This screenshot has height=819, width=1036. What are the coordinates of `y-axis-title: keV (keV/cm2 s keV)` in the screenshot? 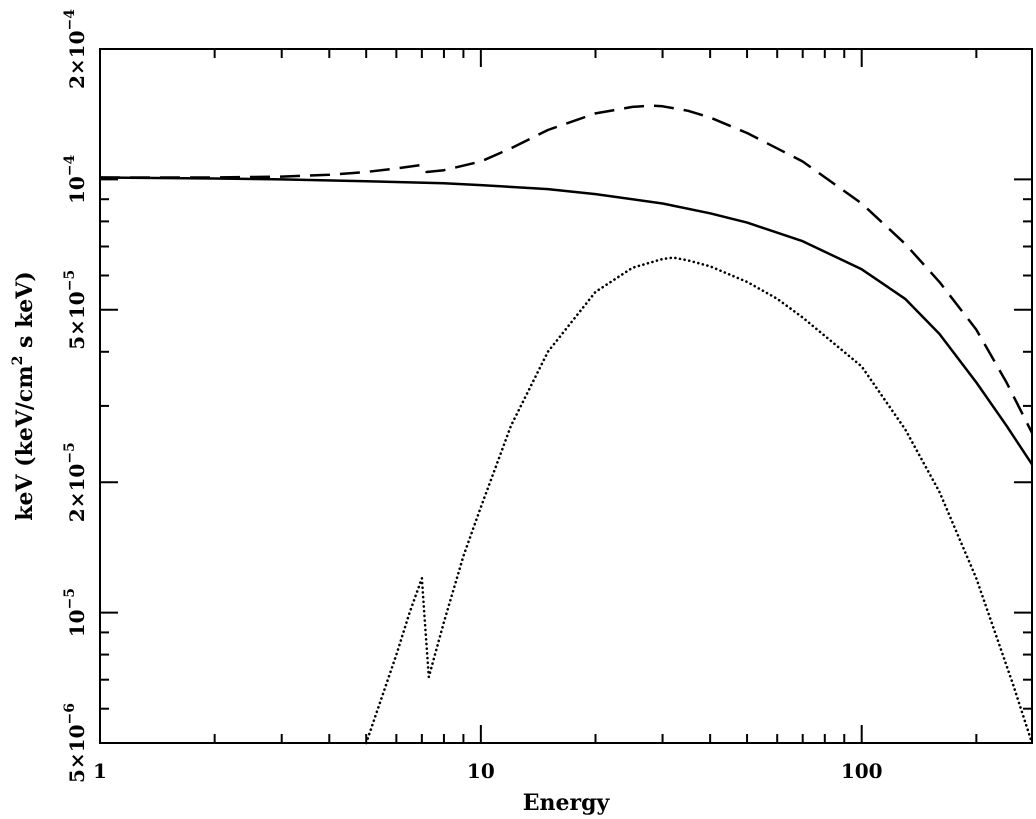 It's located at (24, 396).